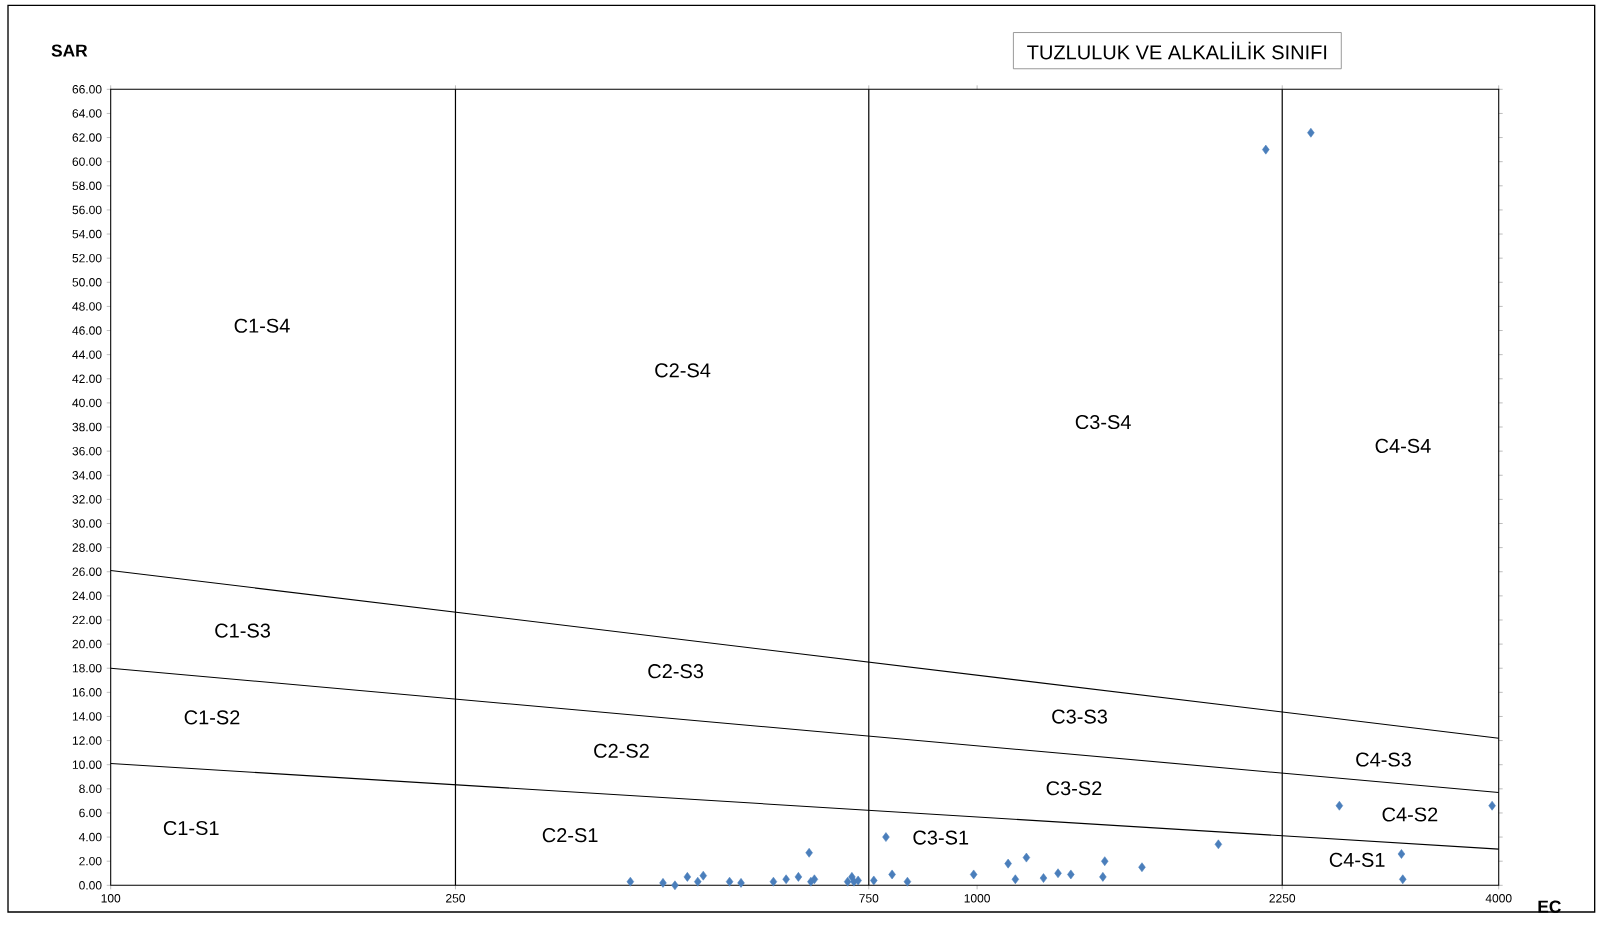 Image resolution: width=1606 pixels, height=944 pixels. What do you see at coordinates (87, 644) in the screenshot?
I see `y-tick-label: 20.00` at bounding box center [87, 644].